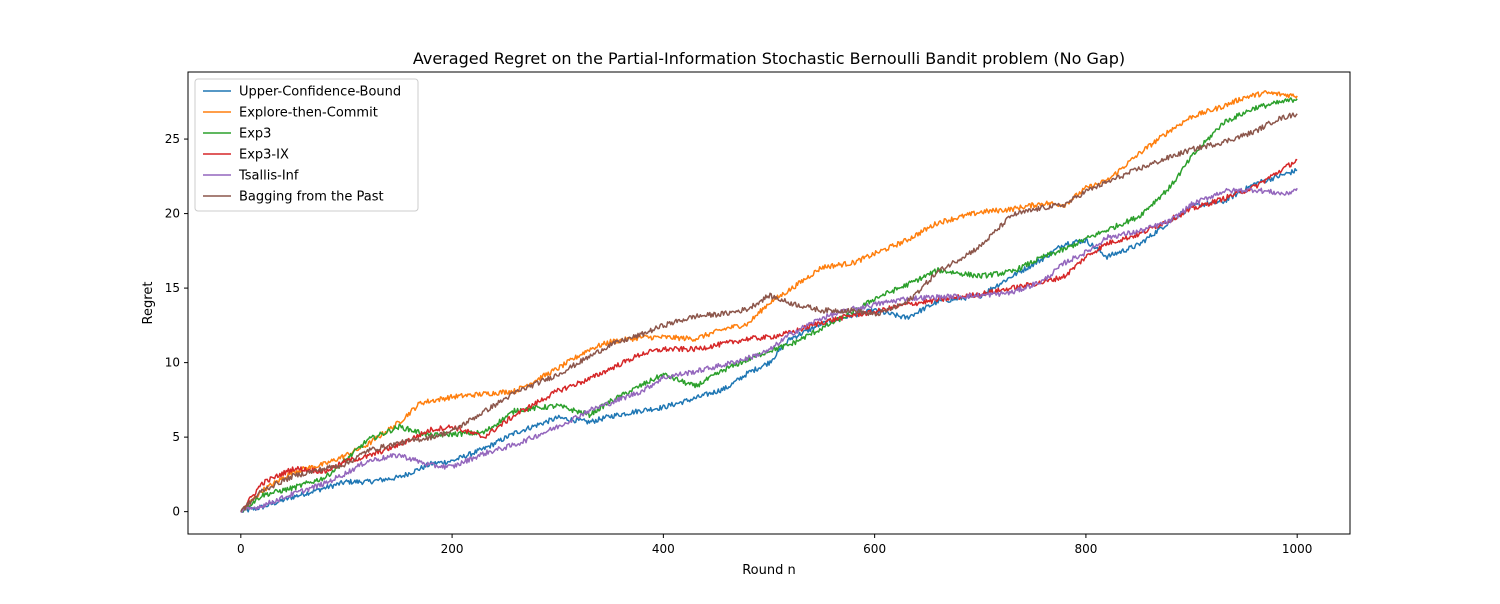  Describe the element at coordinates (1297, 549) in the screenshot. I see `x-tick-label: 1000` at that location.